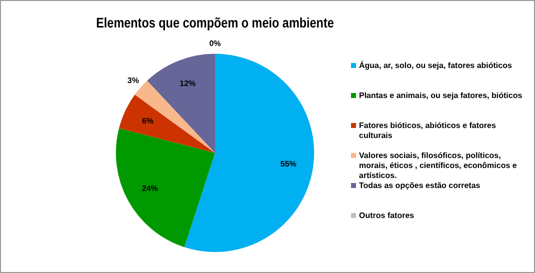 The width and height of the screenshot is (535, 273). I want to click on chart-title: Elementos que compõem o meio ambiente, so click(215, 22).